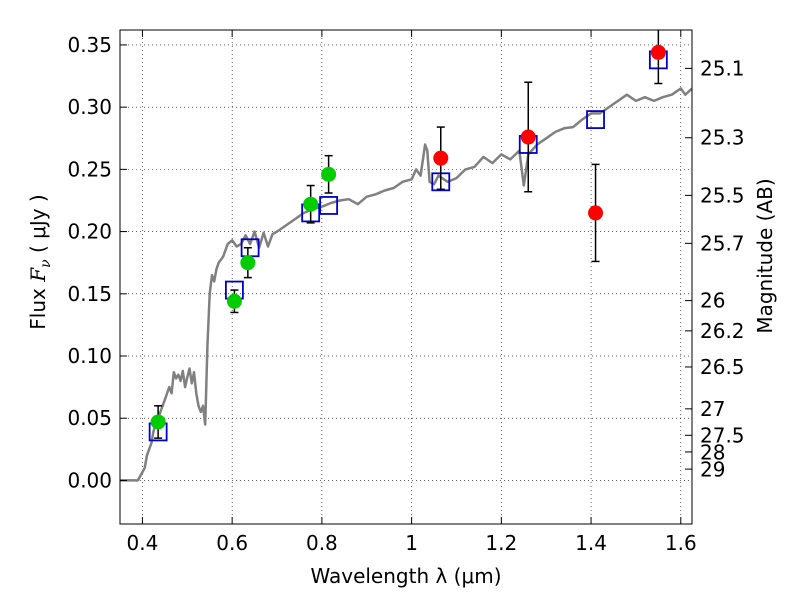 This screenshot has width=800, height=600. I want to click on x-tick-label: 1.6, so click(681, 543).